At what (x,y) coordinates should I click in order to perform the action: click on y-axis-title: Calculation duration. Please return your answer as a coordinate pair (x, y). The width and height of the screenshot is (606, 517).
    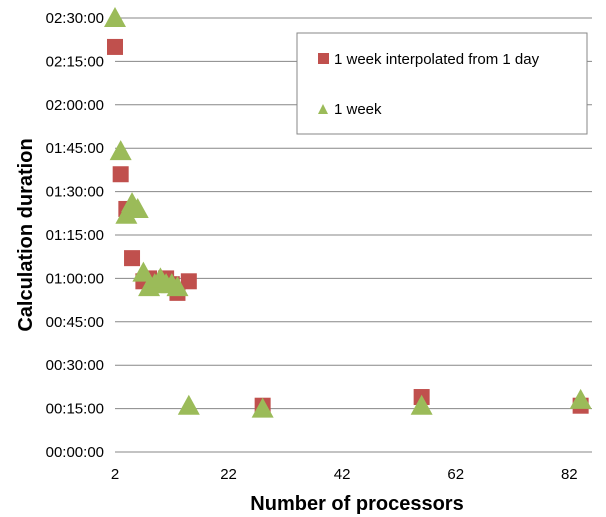
    Looking at the image, I should click on (26, 234).